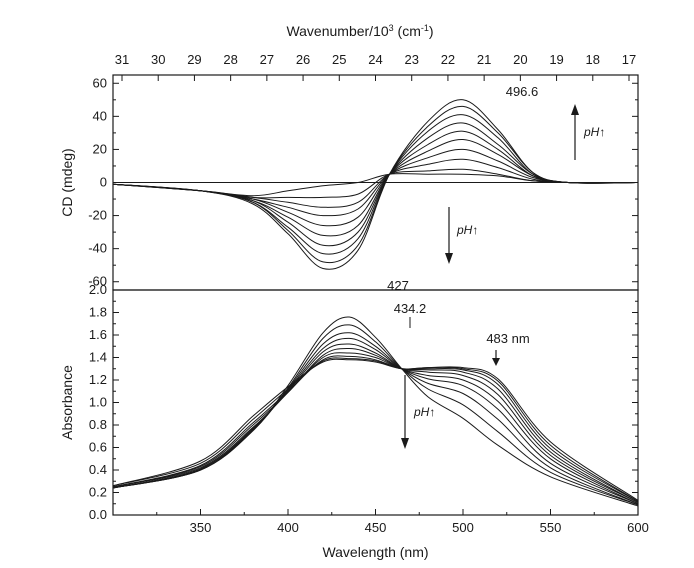 The height and width of the screenshot is (568, 694). I want to click on x-tick-label: 500, so click(463, 527).